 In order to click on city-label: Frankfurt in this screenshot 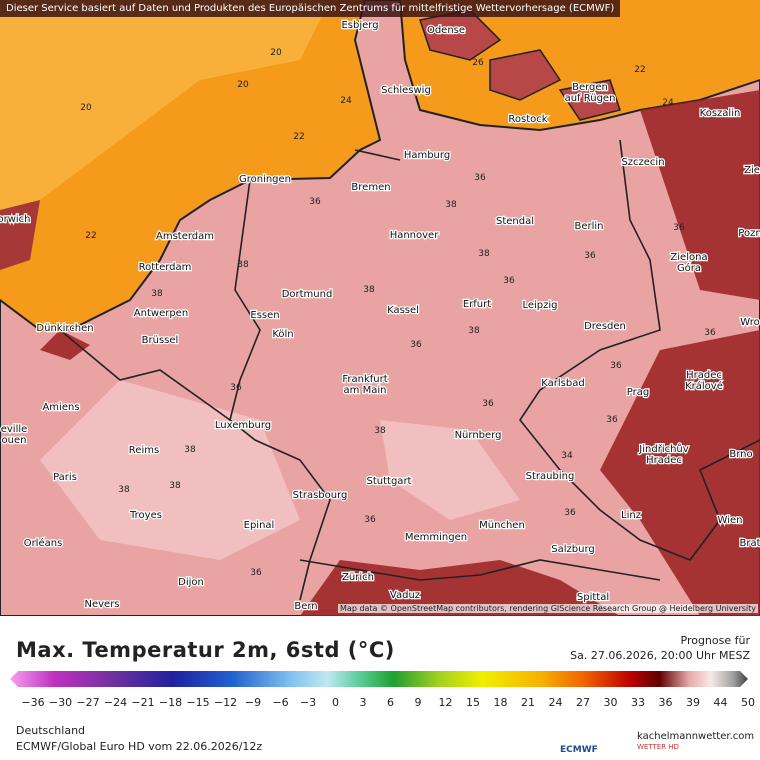, I will do `click(364, 379)`.